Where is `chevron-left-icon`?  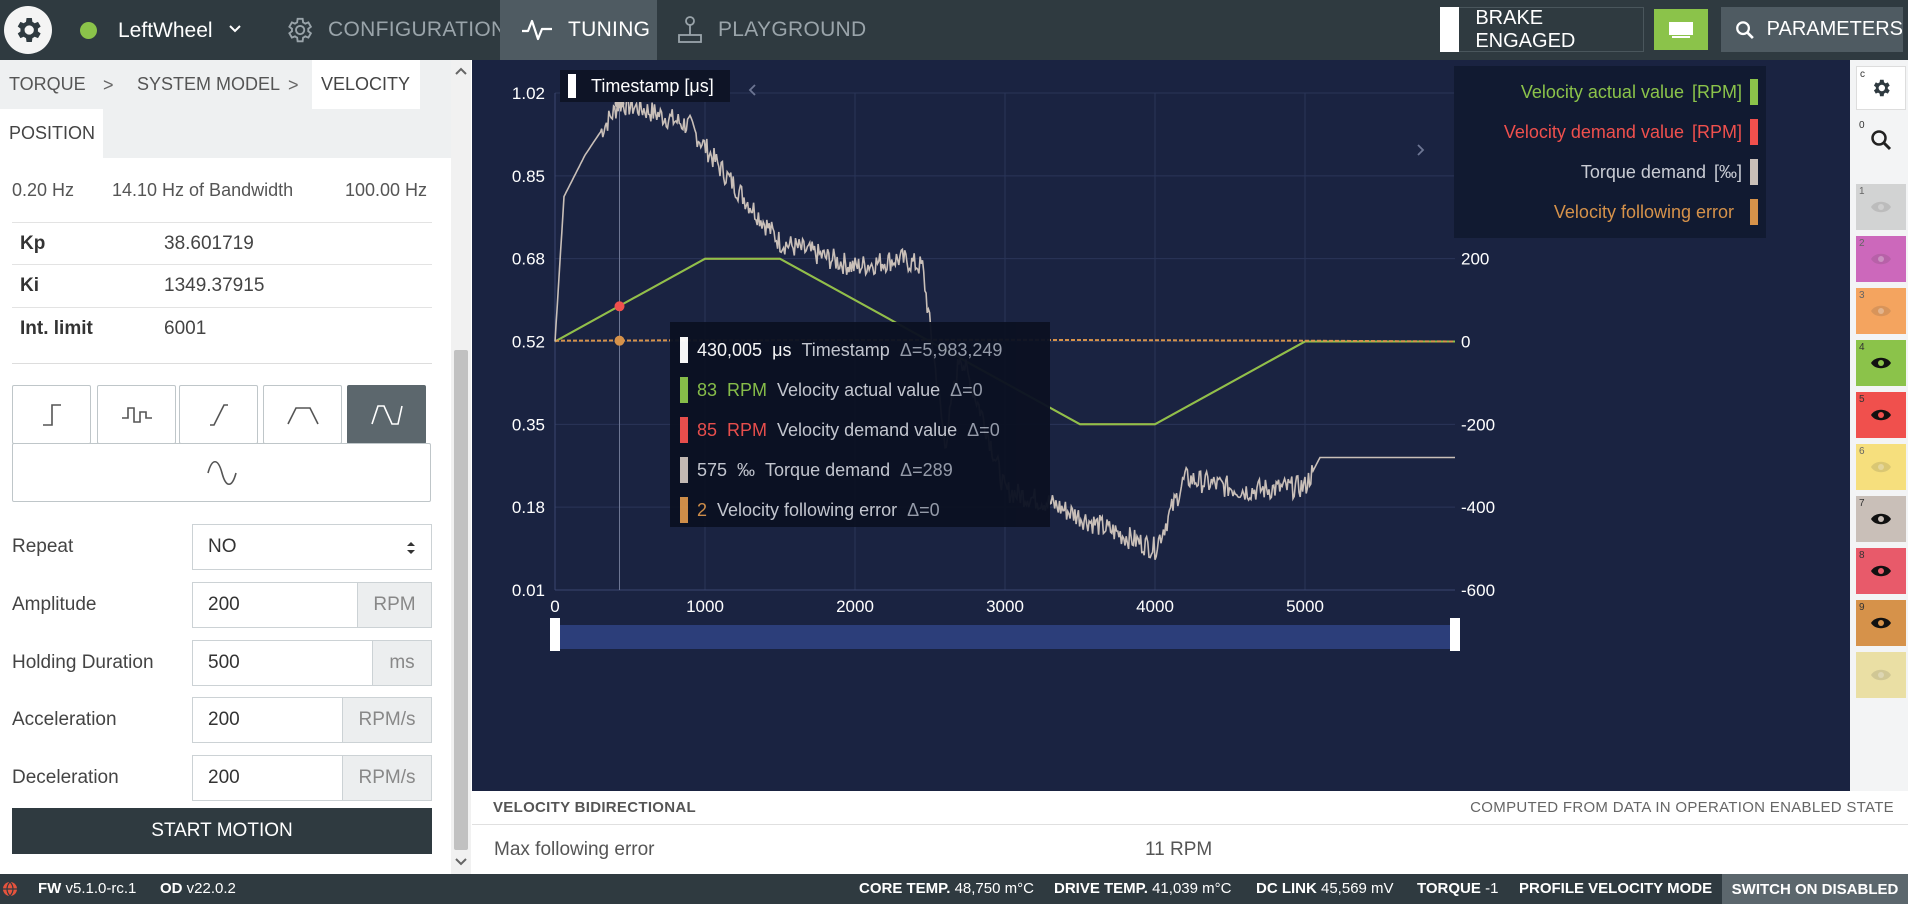 chevron-left-icon is located at coordinates (752, 90).